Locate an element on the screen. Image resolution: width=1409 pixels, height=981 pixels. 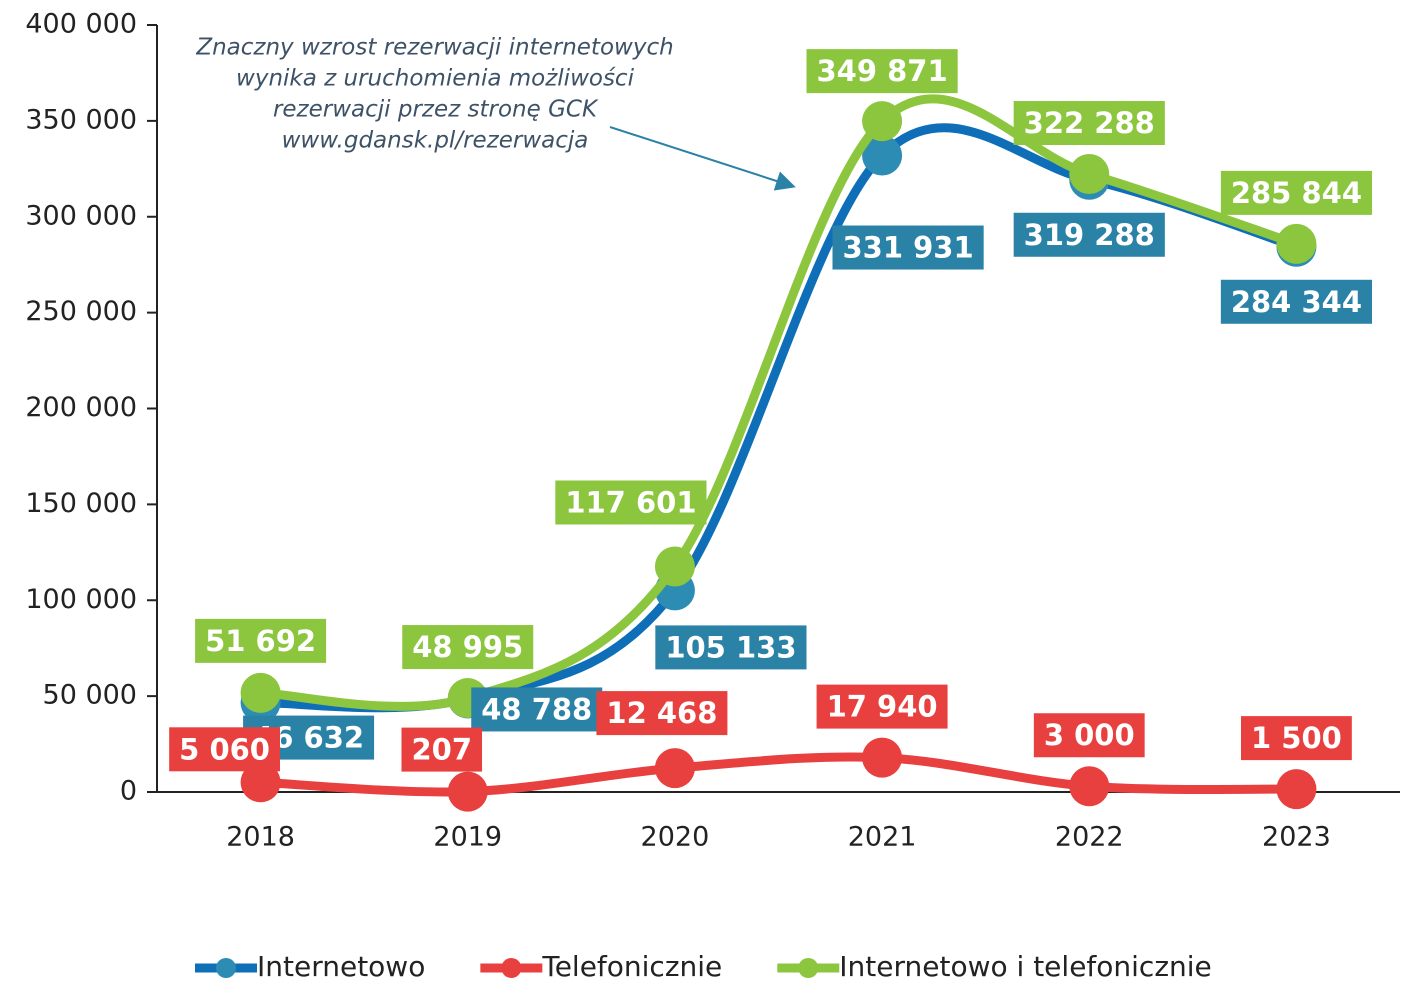
annotation: Znaczny wzrost rezerwacji internetowych is located at coordinates (434, 48).